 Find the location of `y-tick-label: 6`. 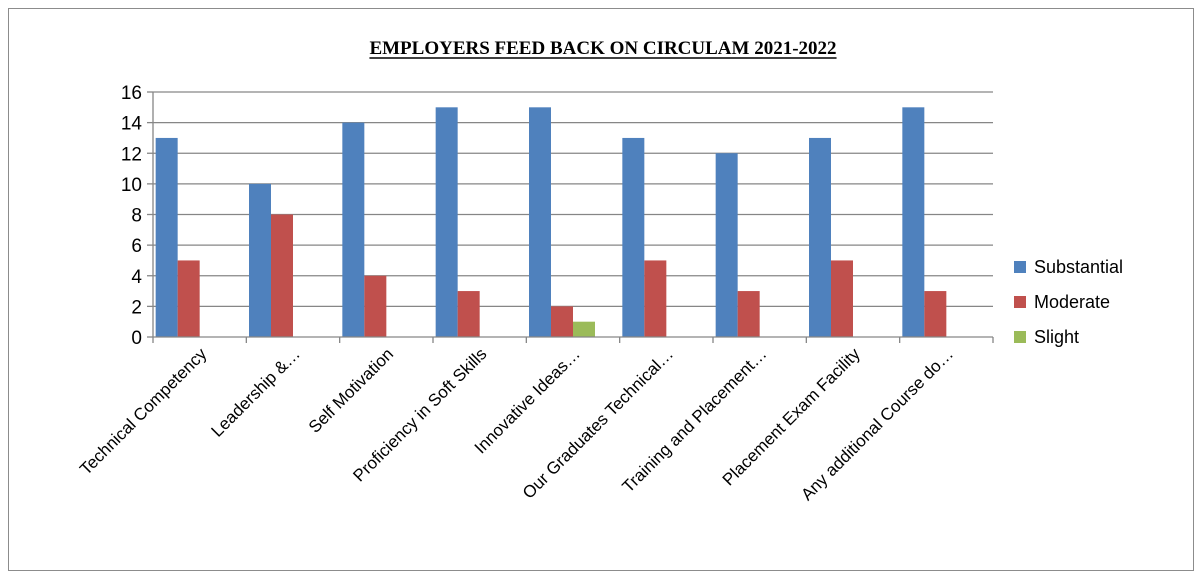

y-tick-label: 6 is located at coordinates (136, 246).